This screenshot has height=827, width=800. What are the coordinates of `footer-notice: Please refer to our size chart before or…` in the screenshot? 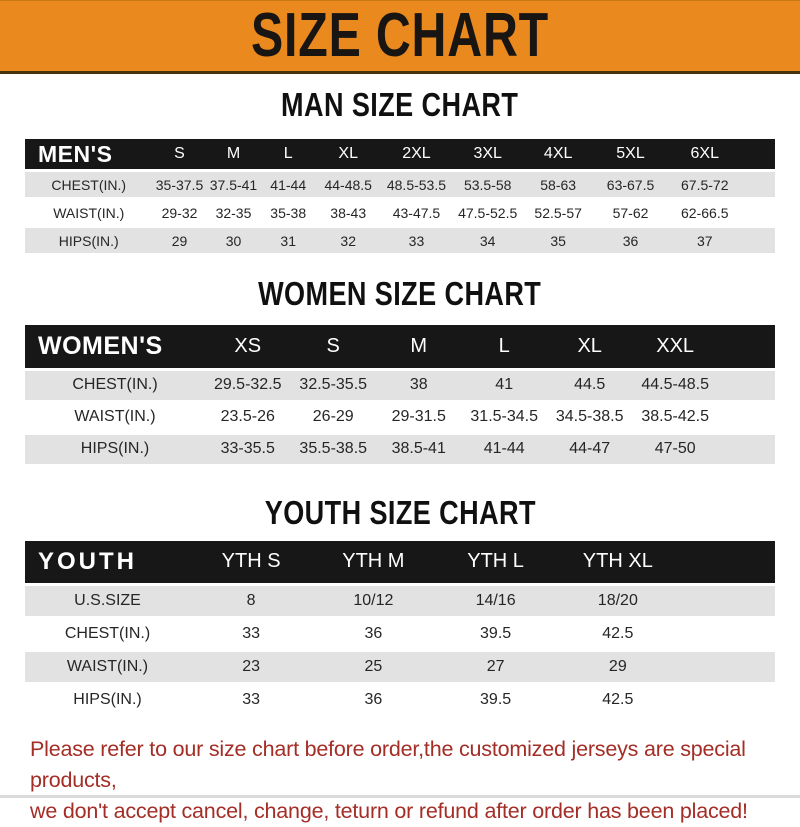 It's located at (415, 780).